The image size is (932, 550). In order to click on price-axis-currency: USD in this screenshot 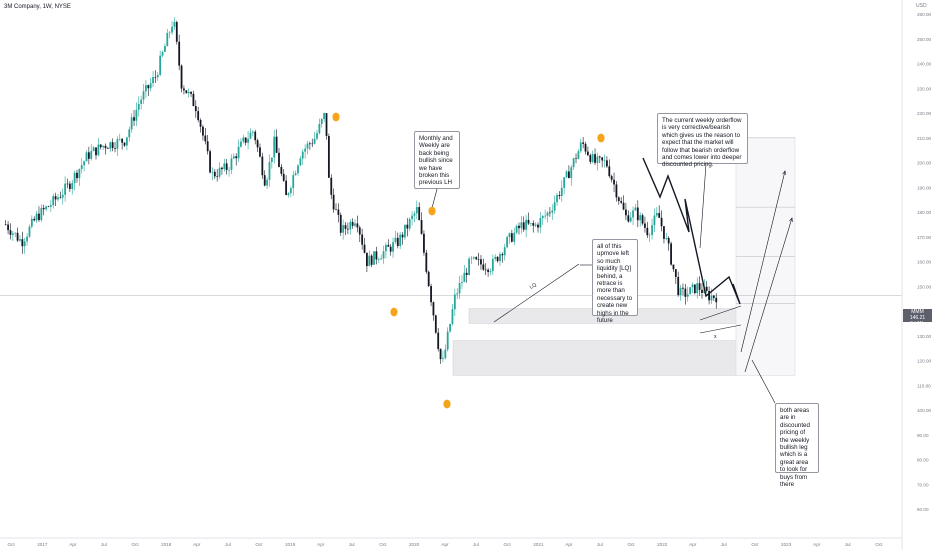, I will do `click(921, 6)`.